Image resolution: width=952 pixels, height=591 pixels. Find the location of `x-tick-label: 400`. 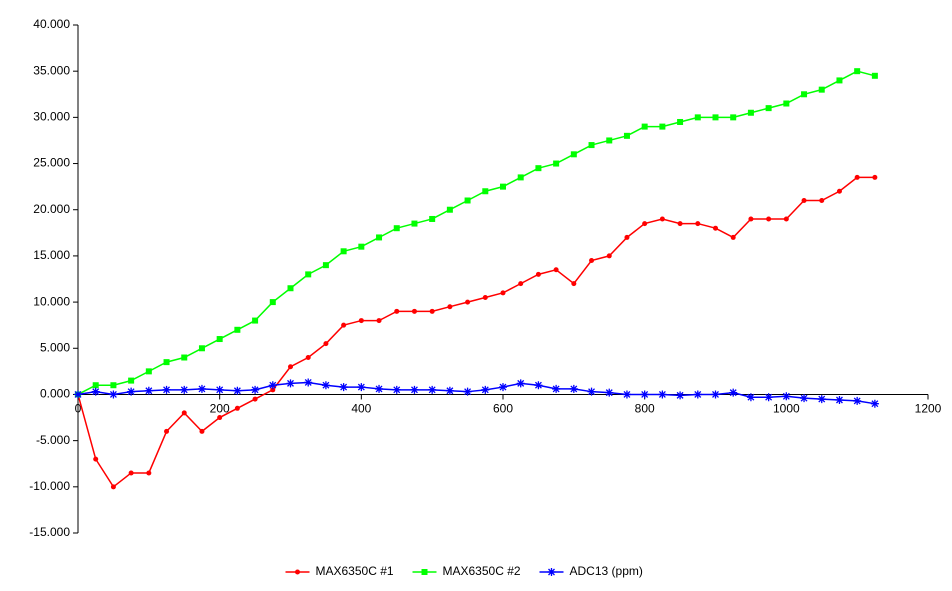

x-tick-label: 400 is located at coordinates (361, 409).